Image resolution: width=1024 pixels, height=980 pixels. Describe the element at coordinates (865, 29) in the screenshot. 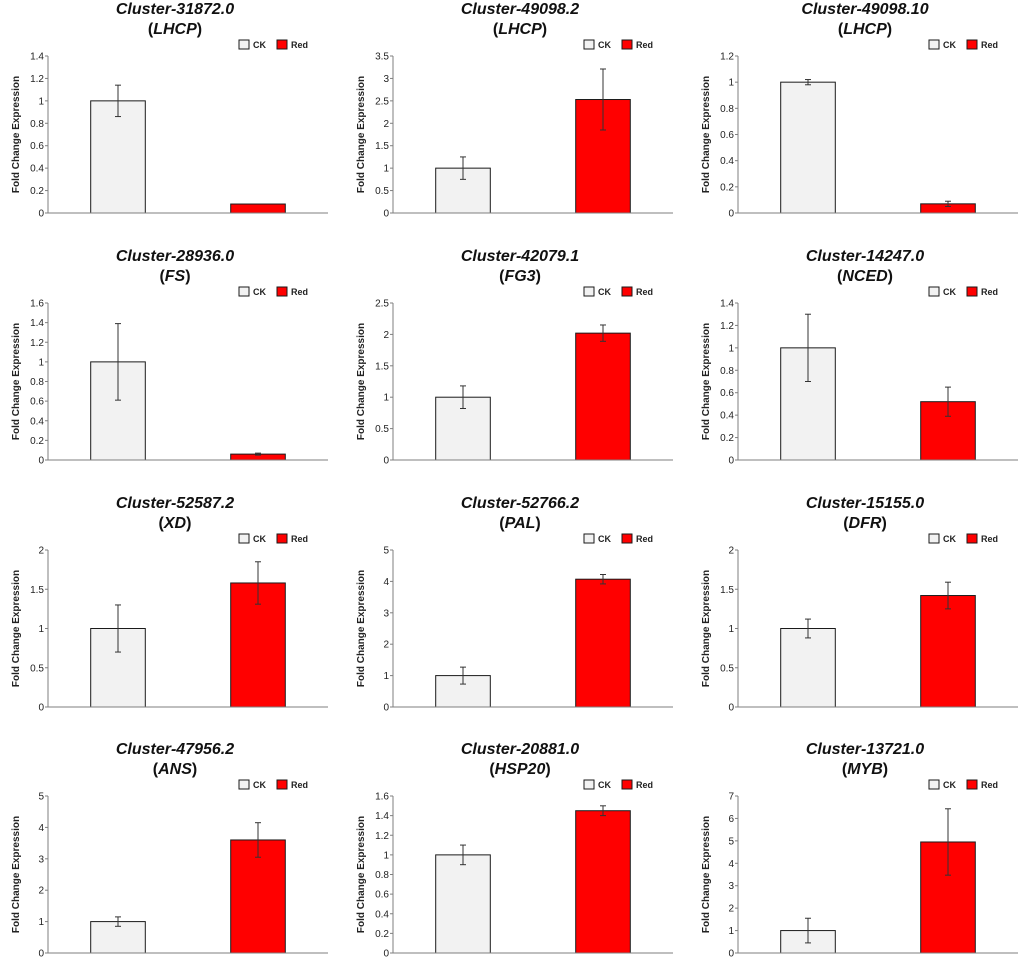

I see `gene-name: LHCP` at that location.